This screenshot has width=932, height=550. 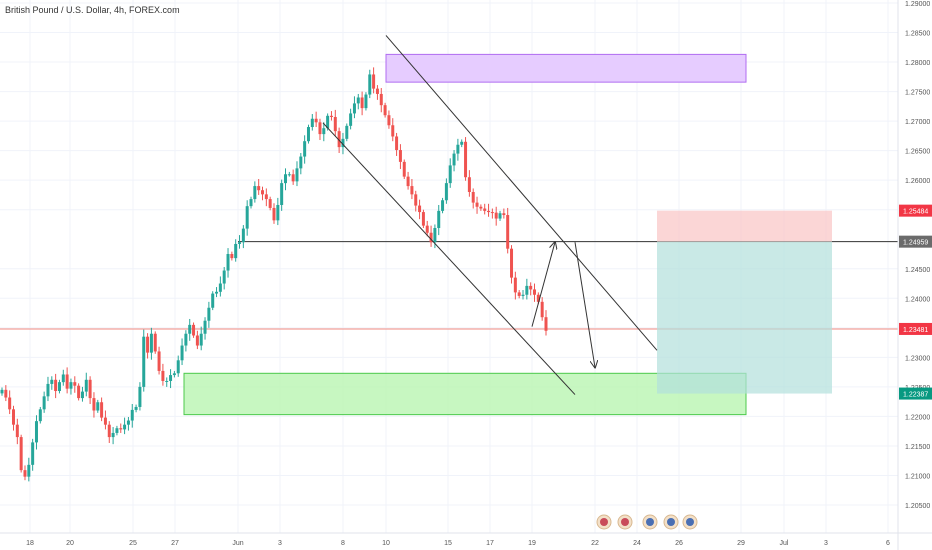 What do you see at coordinates (917, 34) in the screenshot?
I see `price-tick-label: 1.28500` at bounding box center [917, 34].